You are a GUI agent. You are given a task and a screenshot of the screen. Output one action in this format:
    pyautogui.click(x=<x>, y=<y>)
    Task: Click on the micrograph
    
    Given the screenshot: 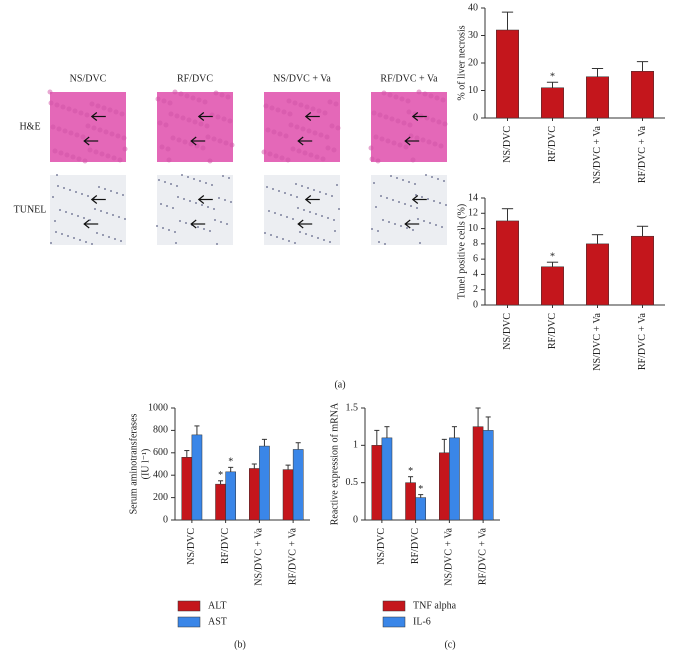 What is the action you would take?
    pyautogui.click(x=195, y=210)
    